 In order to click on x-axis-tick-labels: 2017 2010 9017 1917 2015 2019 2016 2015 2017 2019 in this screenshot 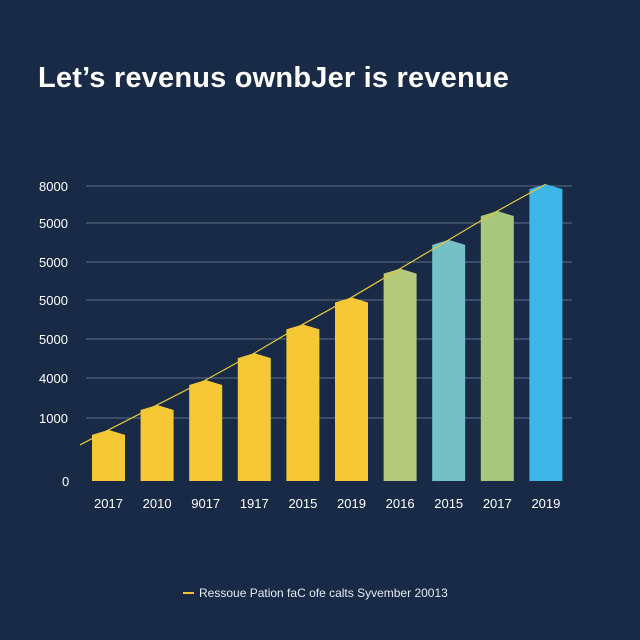, I will do `click(327, 503)`.